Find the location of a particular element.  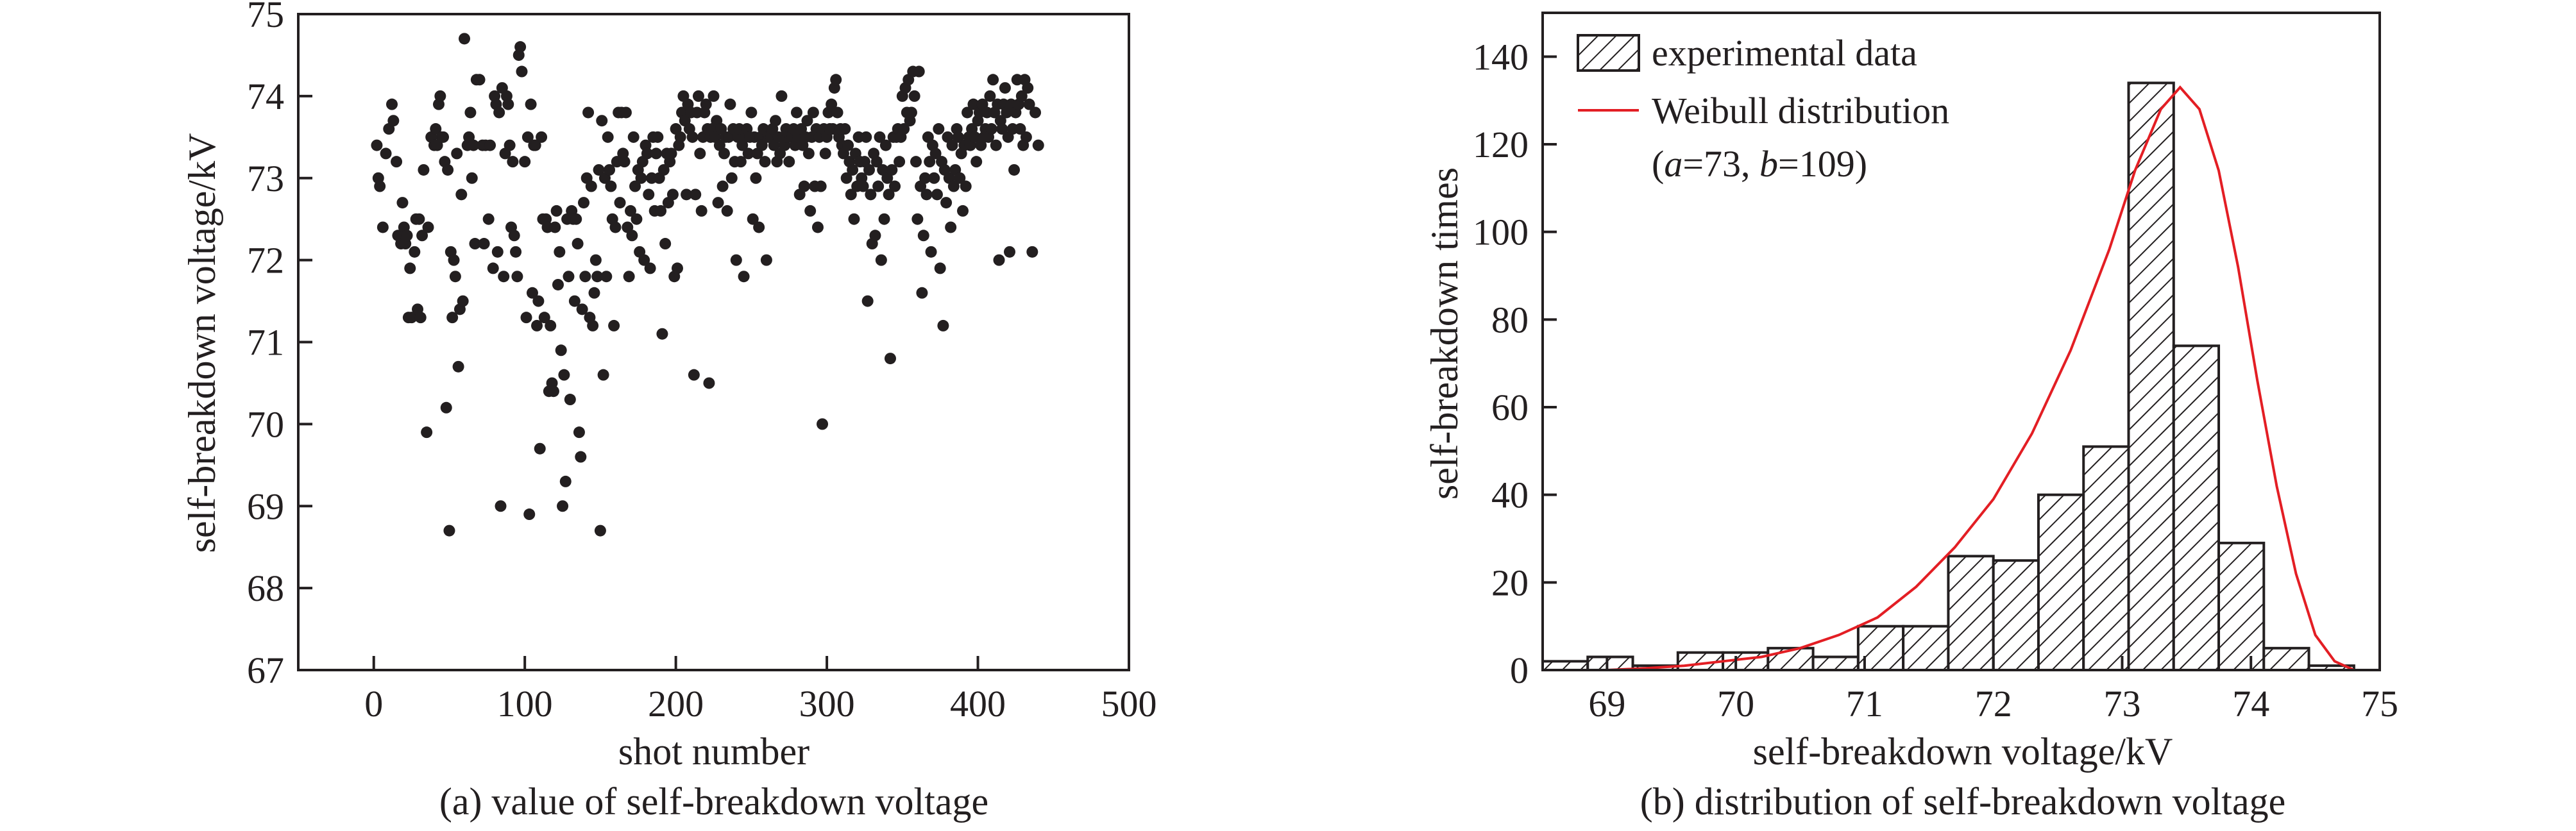

histogram-y-tick-label: 20 is located at coordinates (1510, 582).